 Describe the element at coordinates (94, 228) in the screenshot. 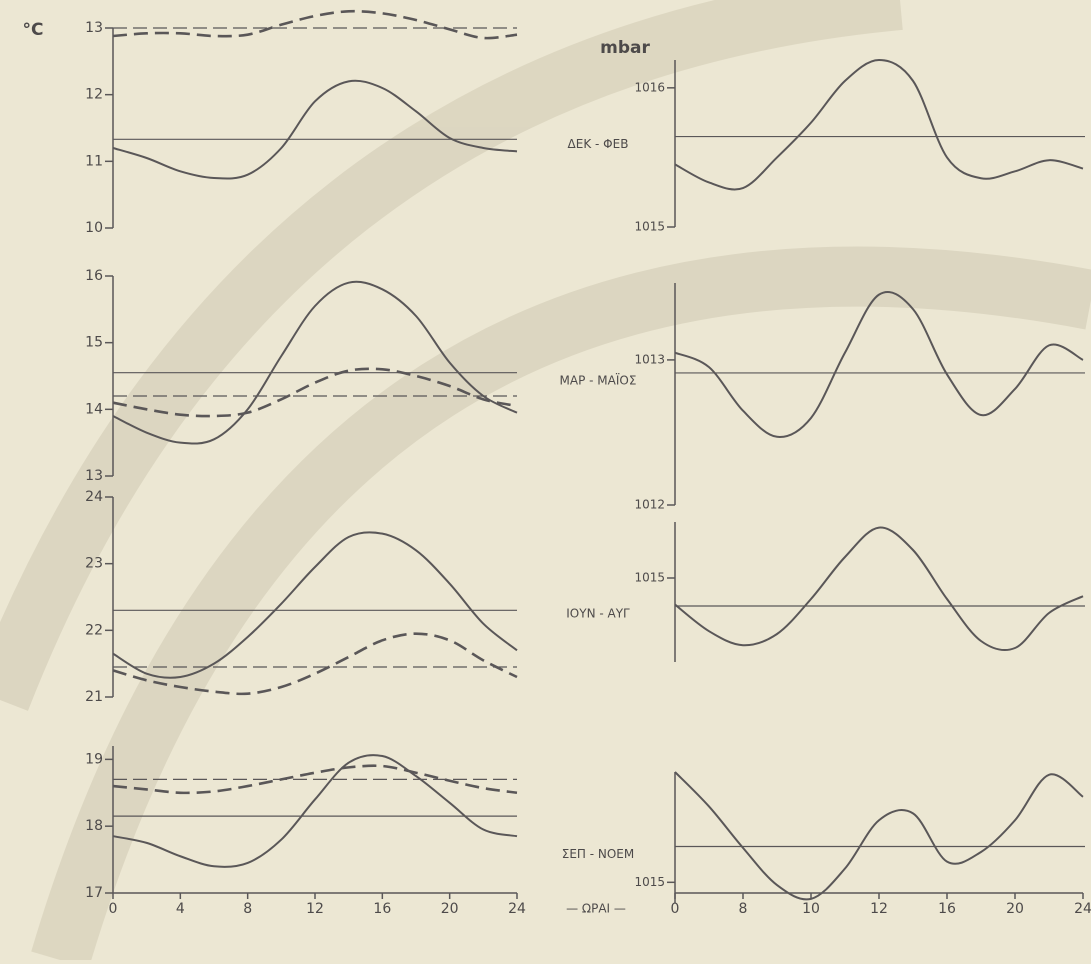

I see `y-tick-label: 10` at that location.